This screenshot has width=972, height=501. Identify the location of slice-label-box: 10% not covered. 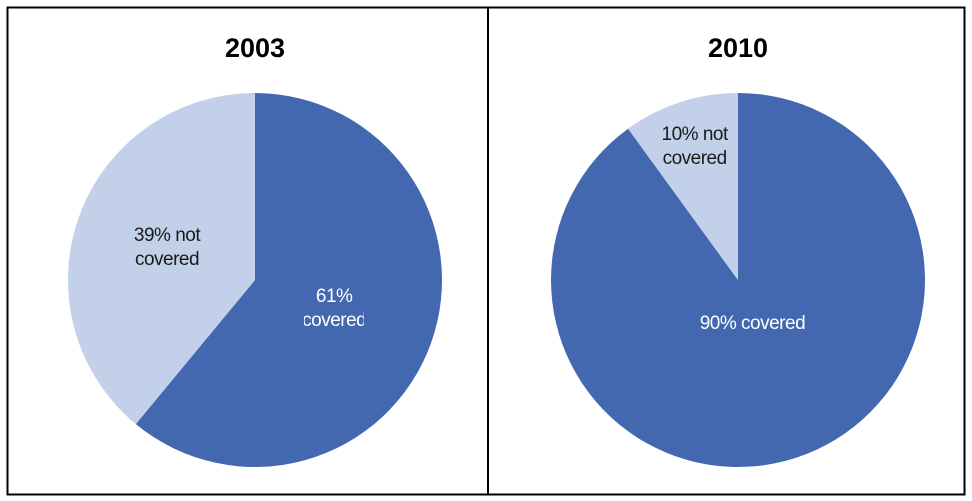
(695, 146).